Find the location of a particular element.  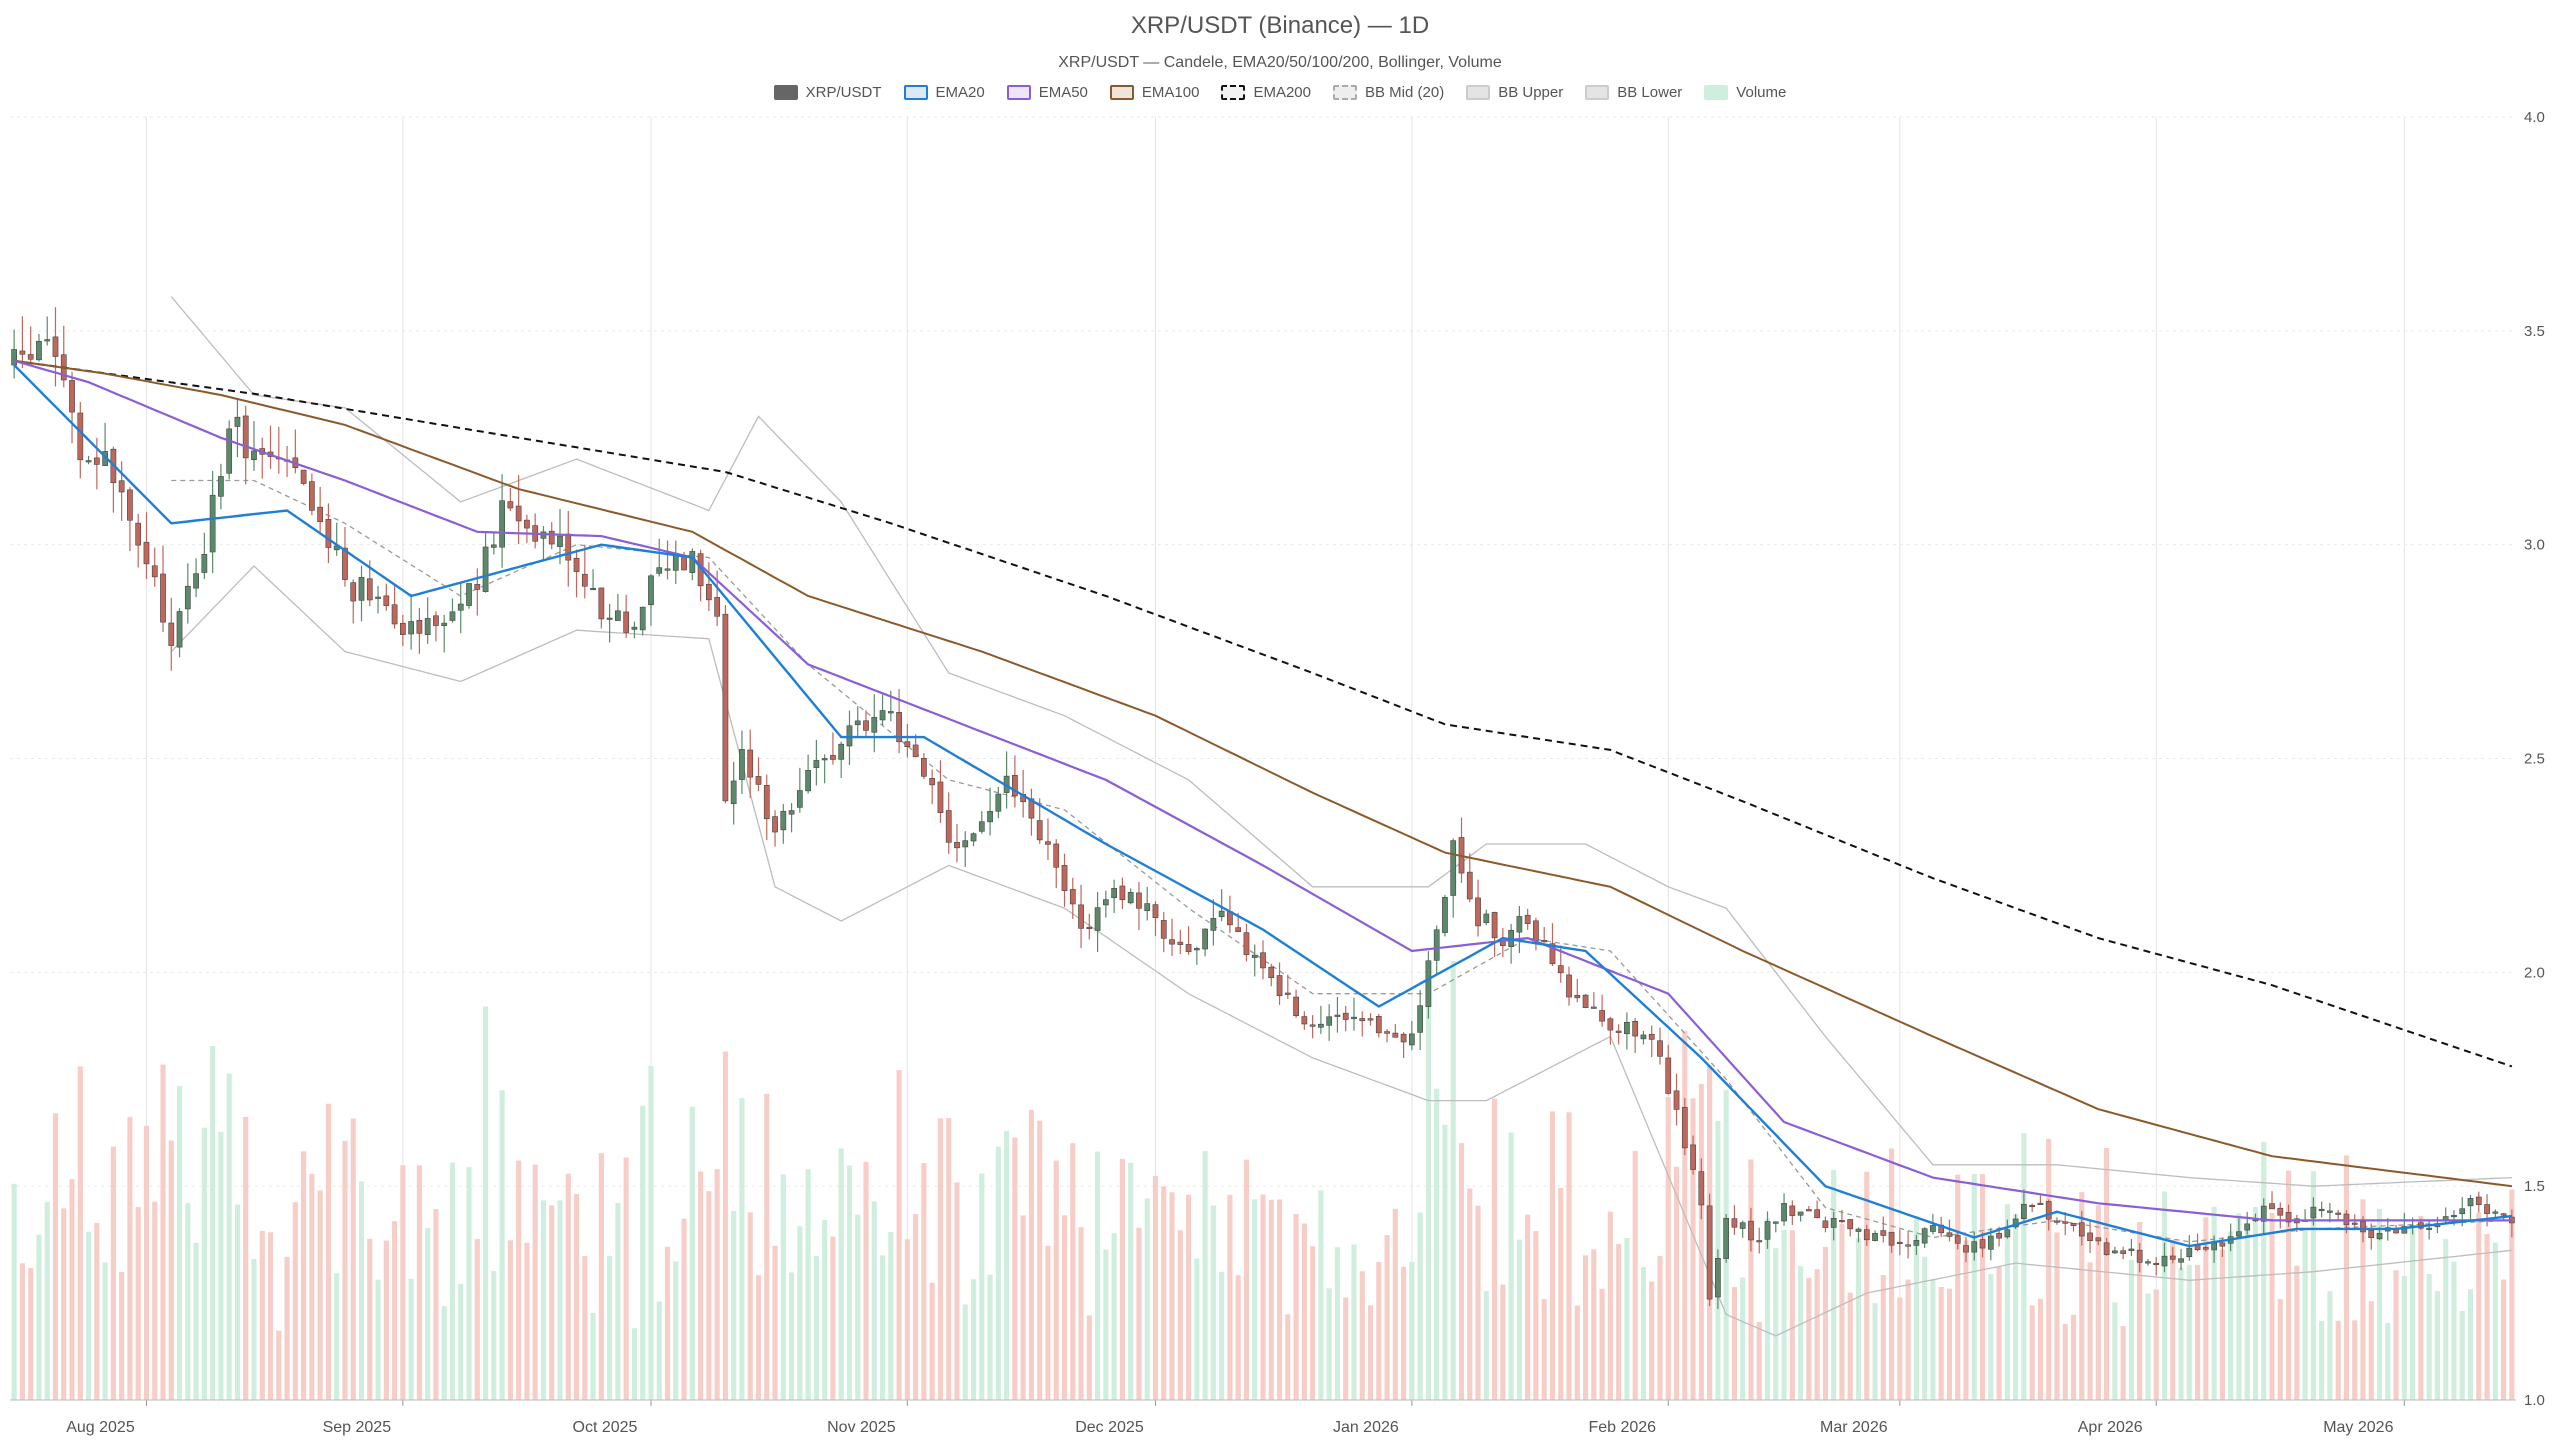

legend-item: BB Upper is located at coordinates (1514, 92).